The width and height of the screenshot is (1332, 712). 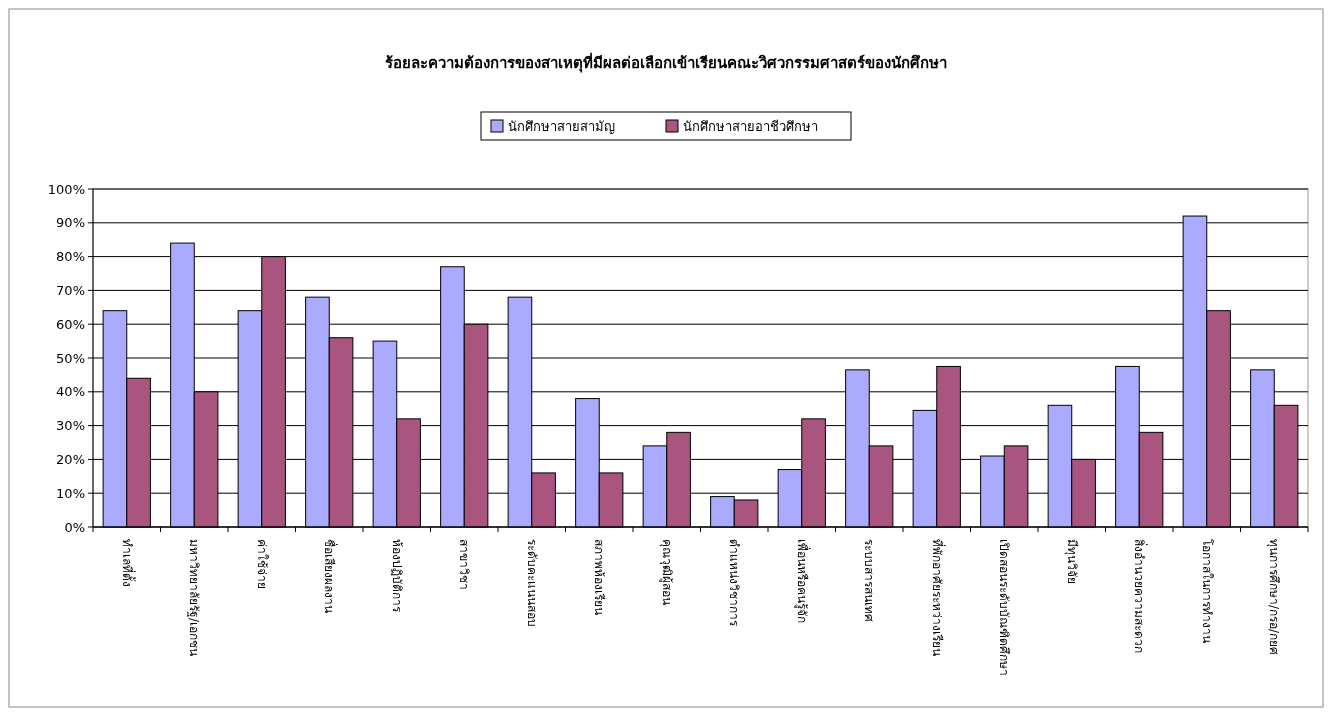 I want to click on x-tick-label: สิ่งอำนวยความสะดวก, so click(x=1140, y=596).